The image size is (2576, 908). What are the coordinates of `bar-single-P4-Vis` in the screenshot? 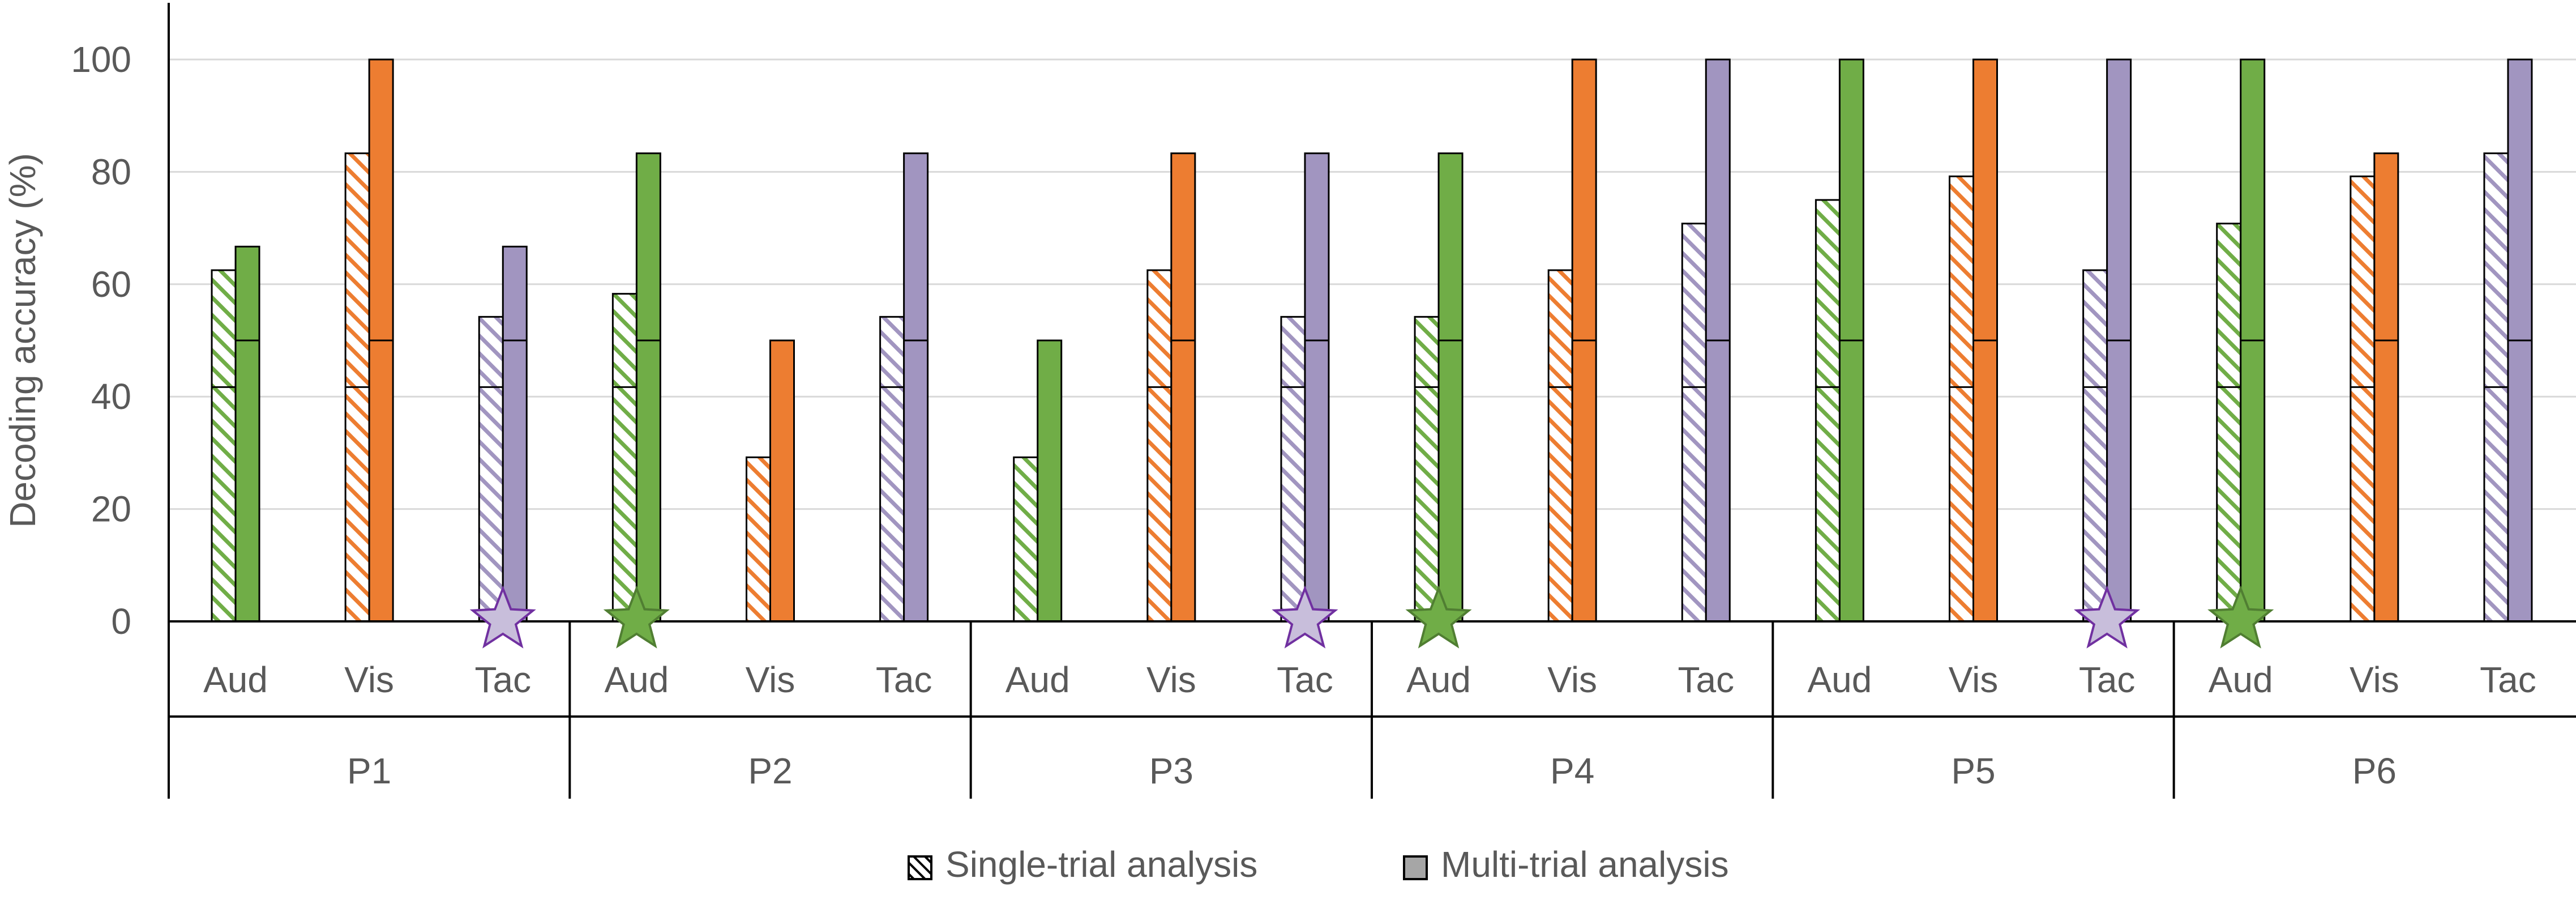 It's located at (1560, 446).